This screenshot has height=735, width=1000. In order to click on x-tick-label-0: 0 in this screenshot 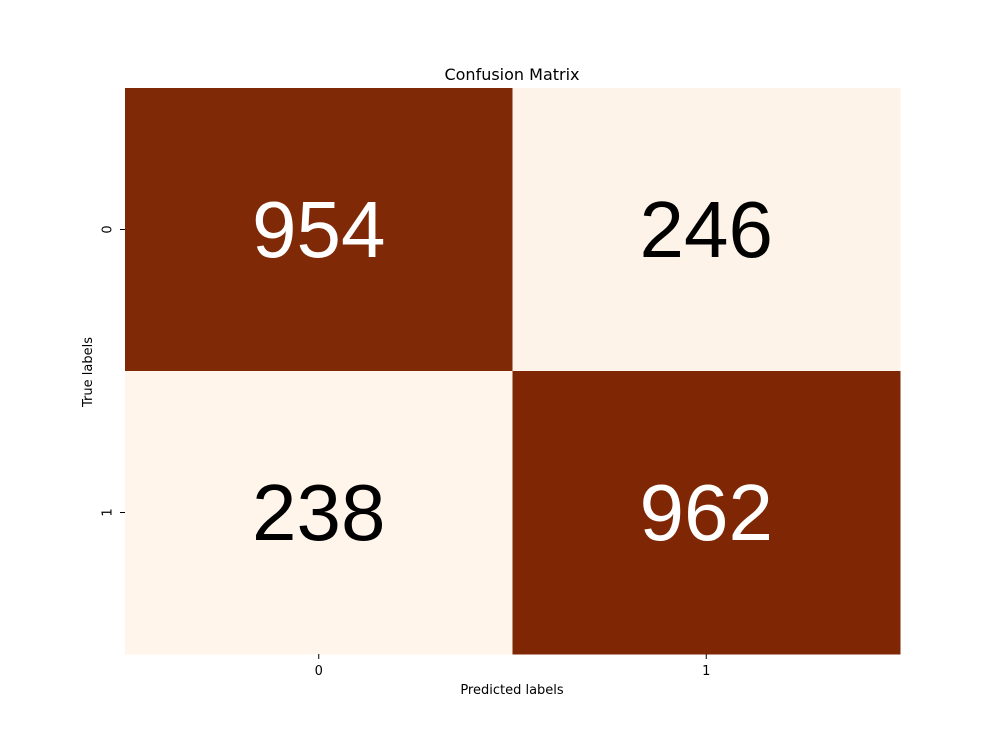, I will do `click(319, 671)`.